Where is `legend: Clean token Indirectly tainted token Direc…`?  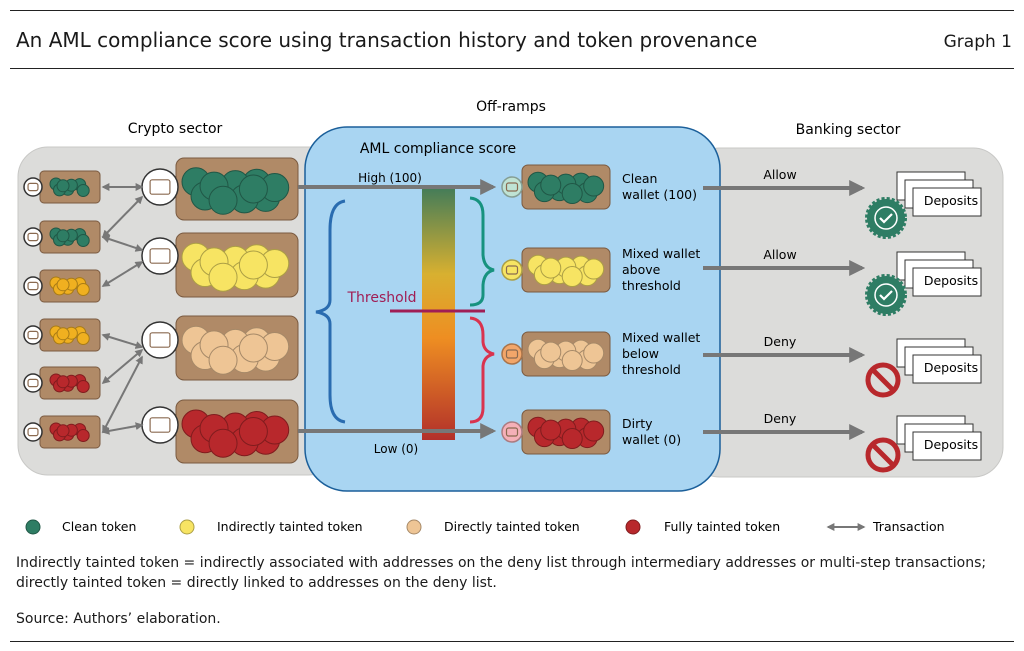
legend: Clean token Indirectly tainted token Direc… is located at coordinates (485, 527).